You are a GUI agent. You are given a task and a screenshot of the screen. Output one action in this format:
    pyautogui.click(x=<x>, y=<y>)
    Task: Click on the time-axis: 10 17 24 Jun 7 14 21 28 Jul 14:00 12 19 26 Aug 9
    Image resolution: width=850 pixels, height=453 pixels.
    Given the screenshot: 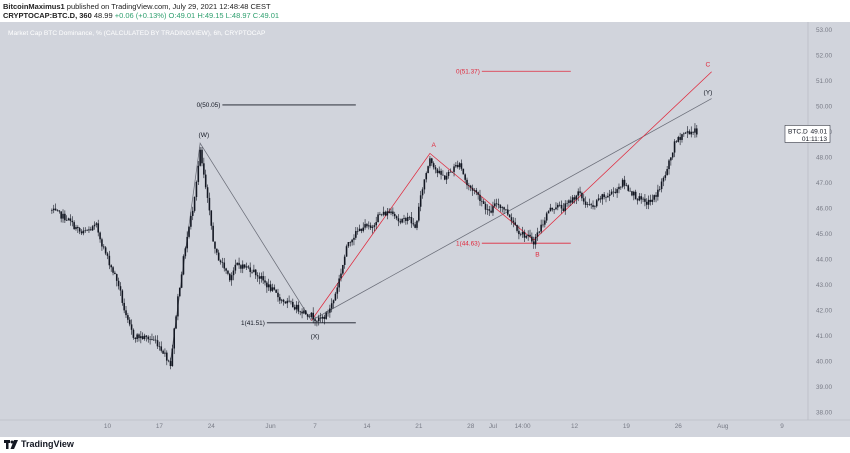 What is the action you would take?
    pyautogui.click(x=425, y=424)
    